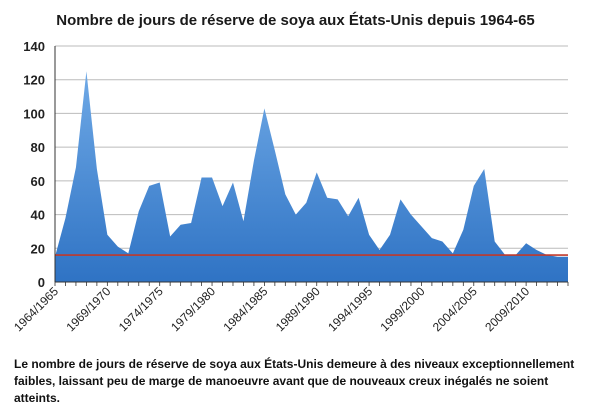 This screenshot has height=412, width=591. What do you see at coordinates (38, 248) in the screenshot?
I see `y-tick-label: 20` at bounding box center [38, 248].